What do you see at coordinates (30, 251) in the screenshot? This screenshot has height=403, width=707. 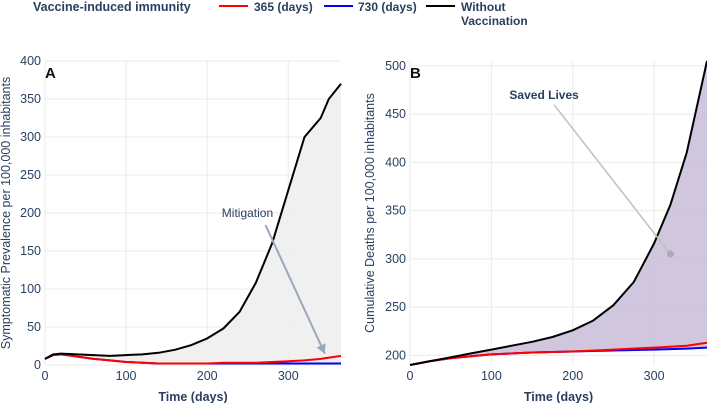 I see `y-tick-label: 150` at bounding box center [30, 251].